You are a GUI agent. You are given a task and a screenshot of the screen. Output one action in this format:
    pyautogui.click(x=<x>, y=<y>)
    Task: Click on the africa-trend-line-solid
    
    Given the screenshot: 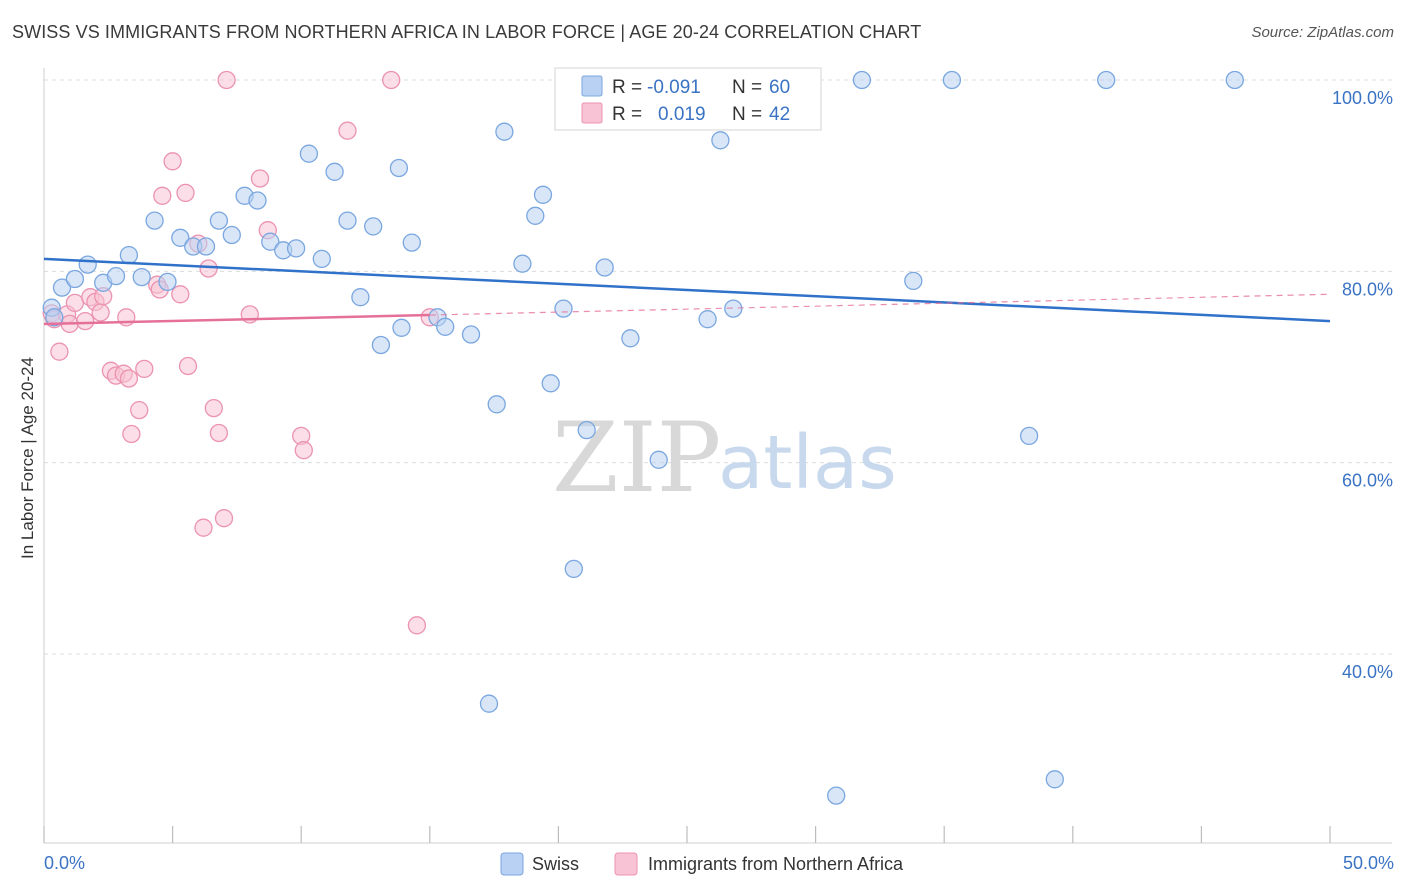 What is the action you would take?
    pyautogui.click(x=236, y=319)
    